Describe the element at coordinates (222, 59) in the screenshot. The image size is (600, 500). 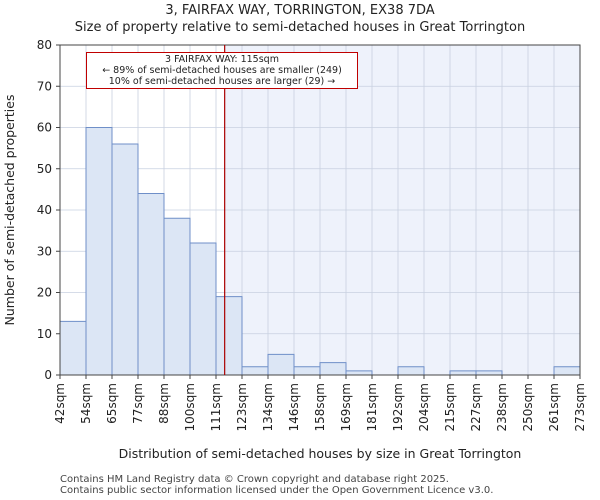
I see `annotation-line1: 3 FAIRFAX WAY: 115sqm` at that location.